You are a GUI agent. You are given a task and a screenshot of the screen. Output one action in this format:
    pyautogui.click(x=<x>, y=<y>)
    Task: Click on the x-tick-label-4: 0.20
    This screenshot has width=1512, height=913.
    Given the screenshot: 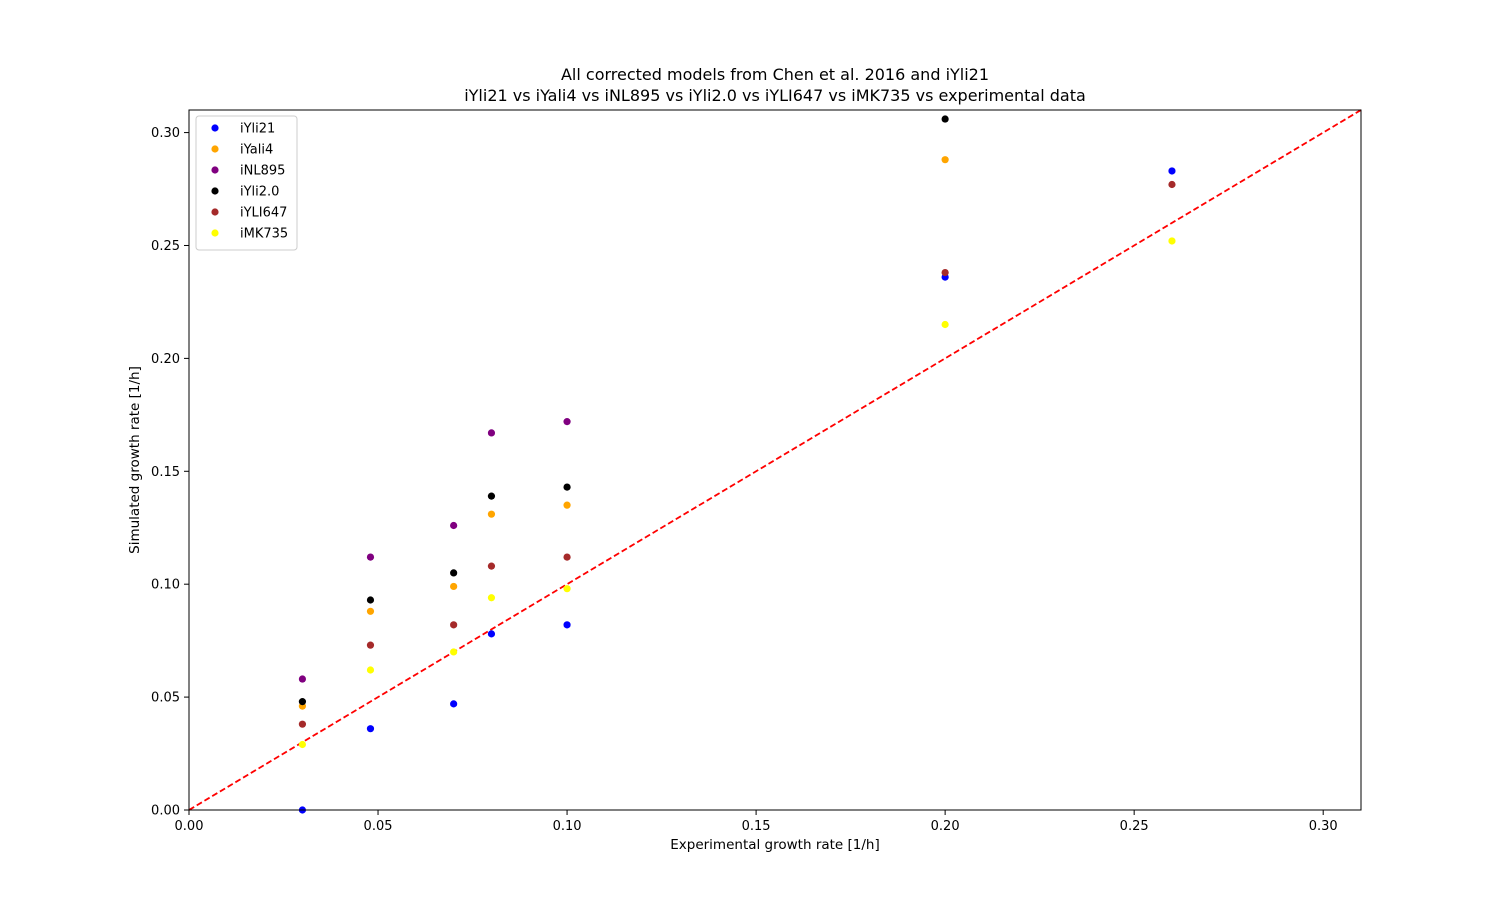 What is the action you would take?
    pyautogui.click(x=945, y=826)
    